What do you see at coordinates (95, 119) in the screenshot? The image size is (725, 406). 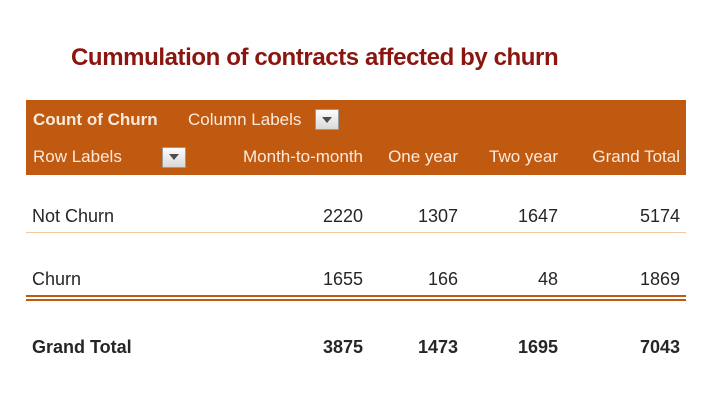 I see `measure-label: Count of Churn` at bounding box center [95, 119].